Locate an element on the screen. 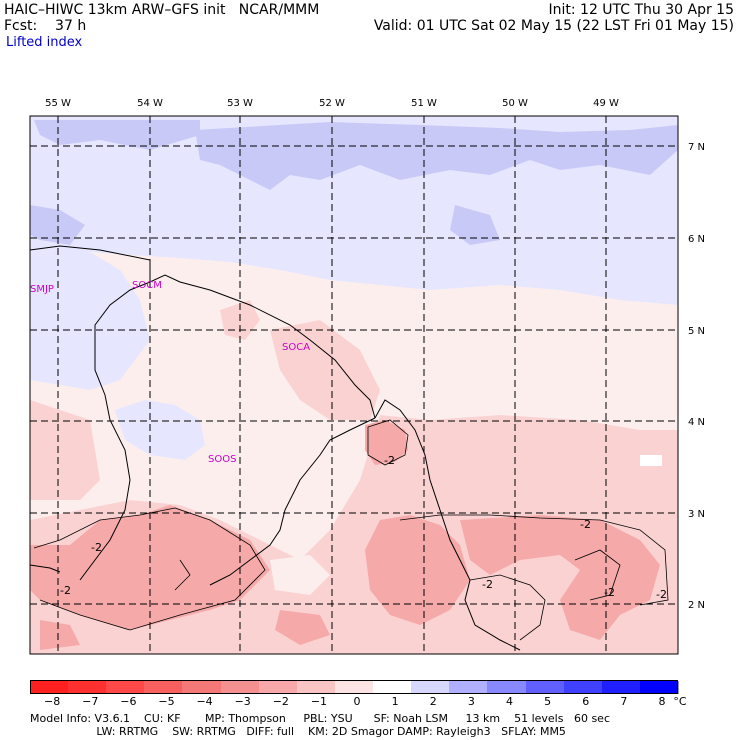 The image size is (740, 740). lat-label: 5 N is located at coordinates (696, 331).